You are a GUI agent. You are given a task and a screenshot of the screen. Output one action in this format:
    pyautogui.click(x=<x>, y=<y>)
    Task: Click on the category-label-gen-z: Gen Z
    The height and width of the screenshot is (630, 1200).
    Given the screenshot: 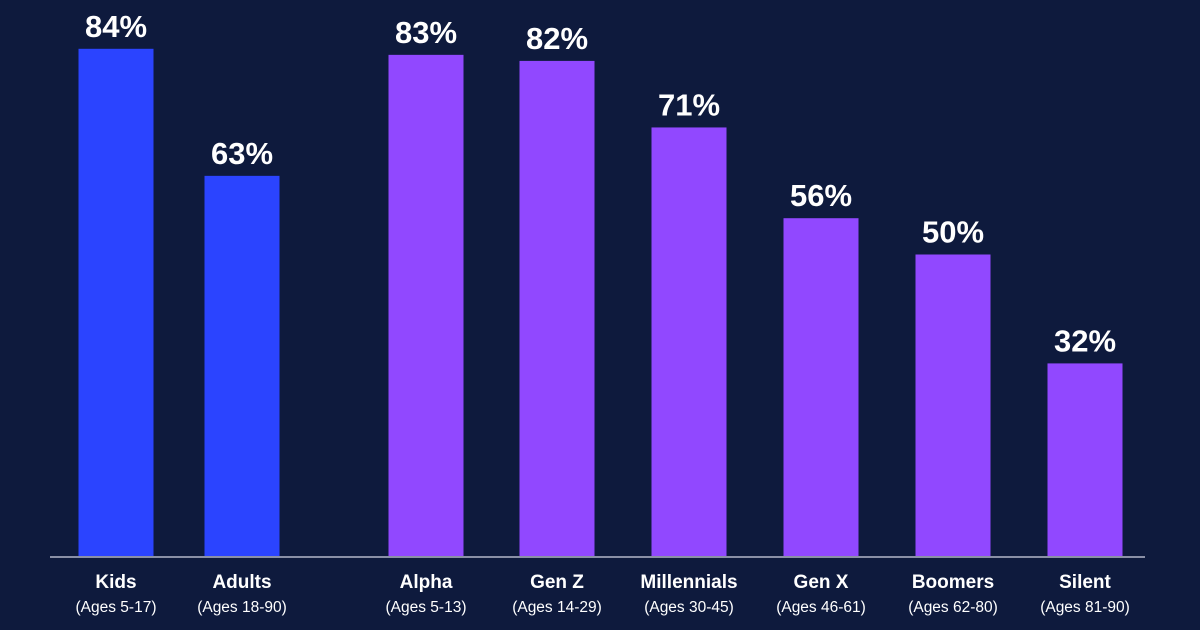 What is the action you would take?
    pyautogui.click(x=557, y=582)
    